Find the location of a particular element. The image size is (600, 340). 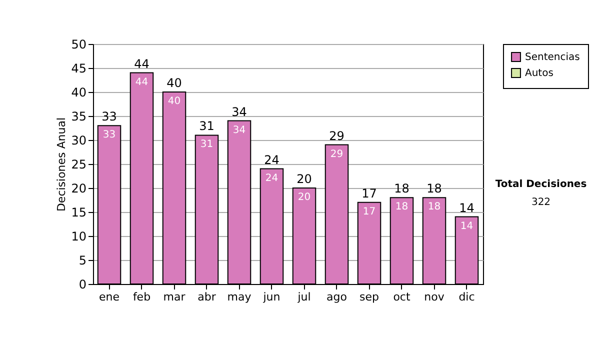

data-label: 33 is located at coordinates (109, 135).